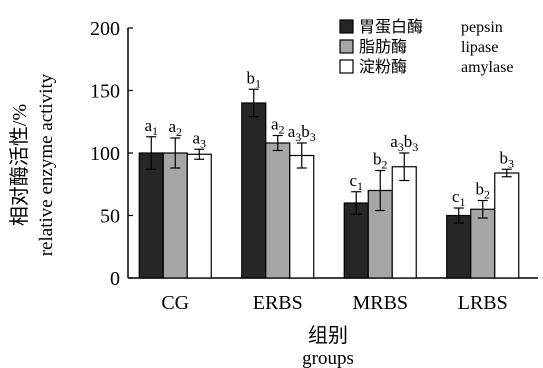 The width and height of the screenshot is (543, 368). What do you see at coordinates (482, 27) in the screenshot?
I see `legend-label-en: pepsin` at bounding box center [482, 27].